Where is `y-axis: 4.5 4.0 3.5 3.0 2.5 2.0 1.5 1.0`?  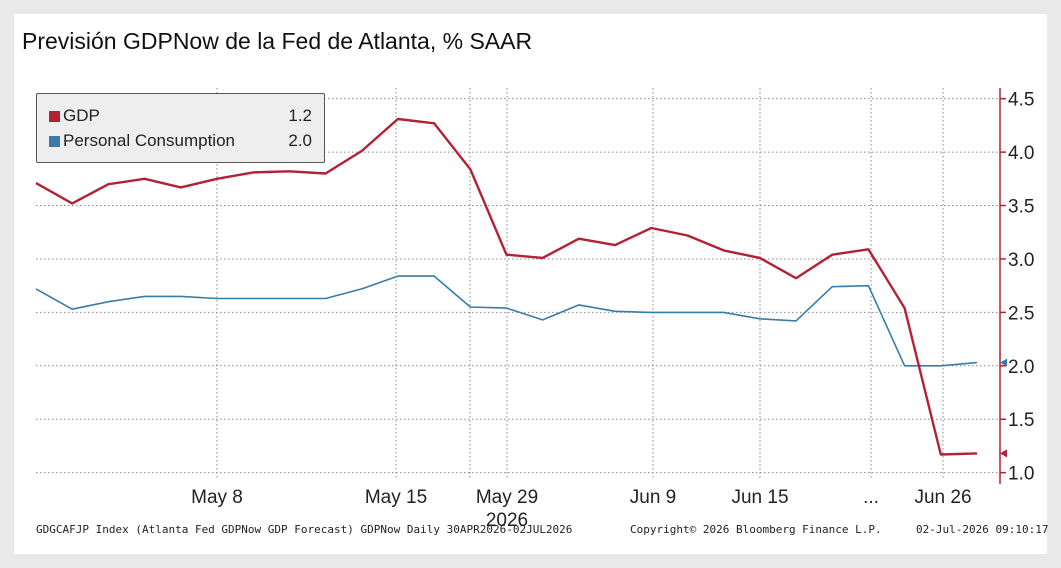 y-axis: 4.5 4.0 3.5 3.0 2.5 2.0 1.5 1.0 is located at coordinates (1016, 286).